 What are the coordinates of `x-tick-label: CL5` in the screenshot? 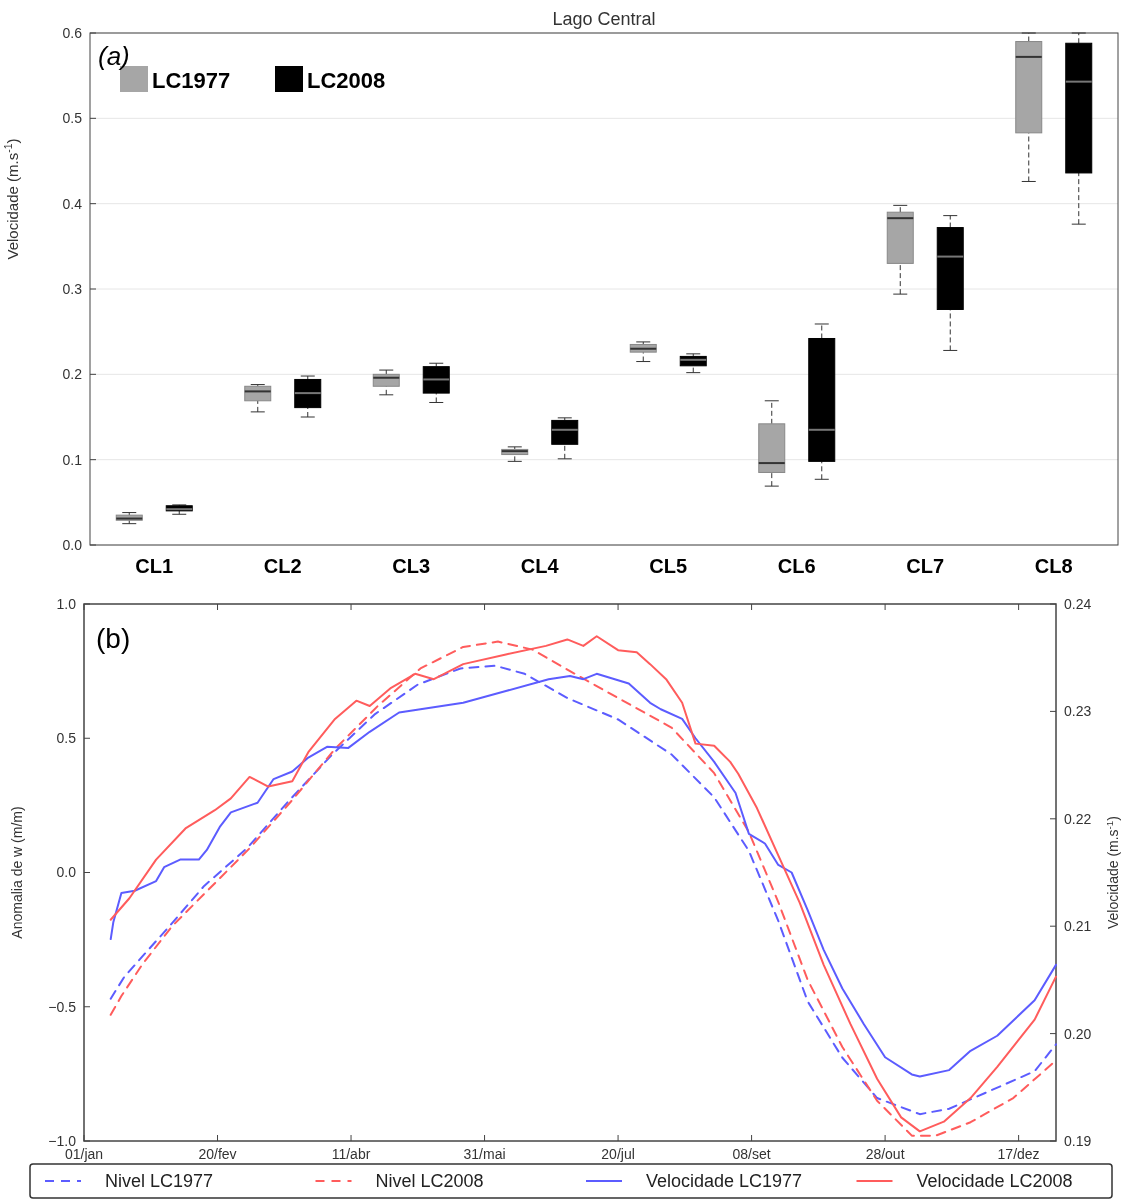 It's located at (668, 566).